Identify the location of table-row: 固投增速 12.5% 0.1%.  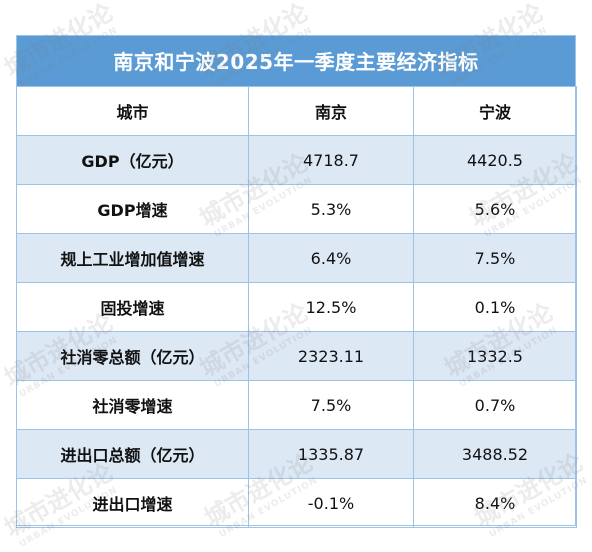
(296, 307).